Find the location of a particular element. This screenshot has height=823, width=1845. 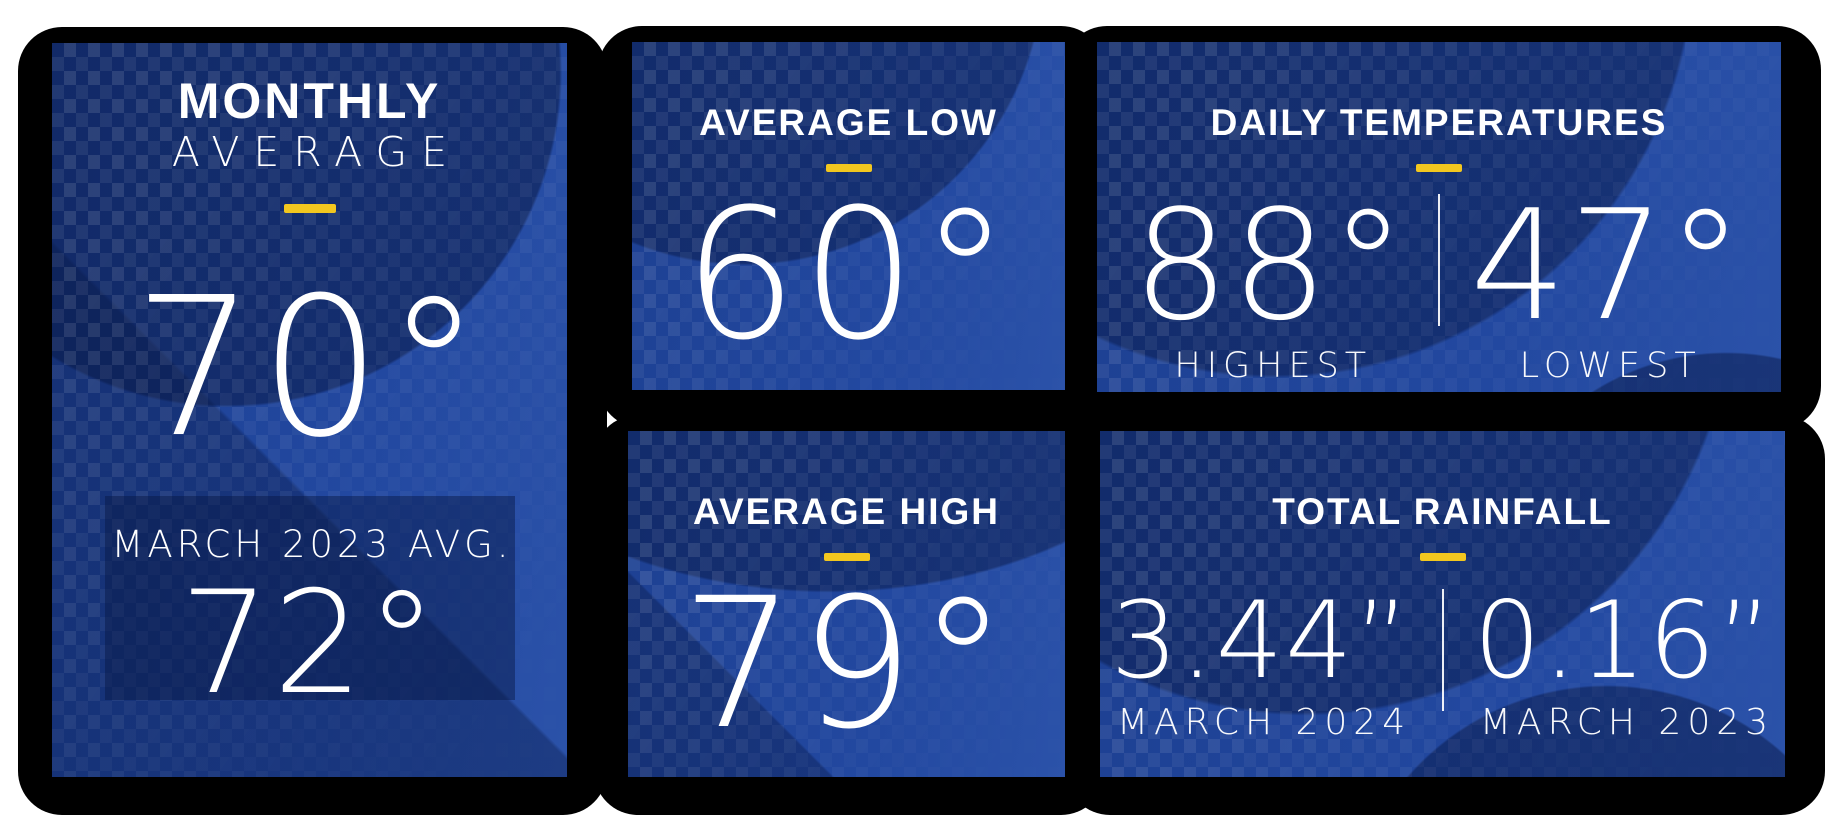

highest-group: 88° HIGHEST is located at coordinates (1270, 286).